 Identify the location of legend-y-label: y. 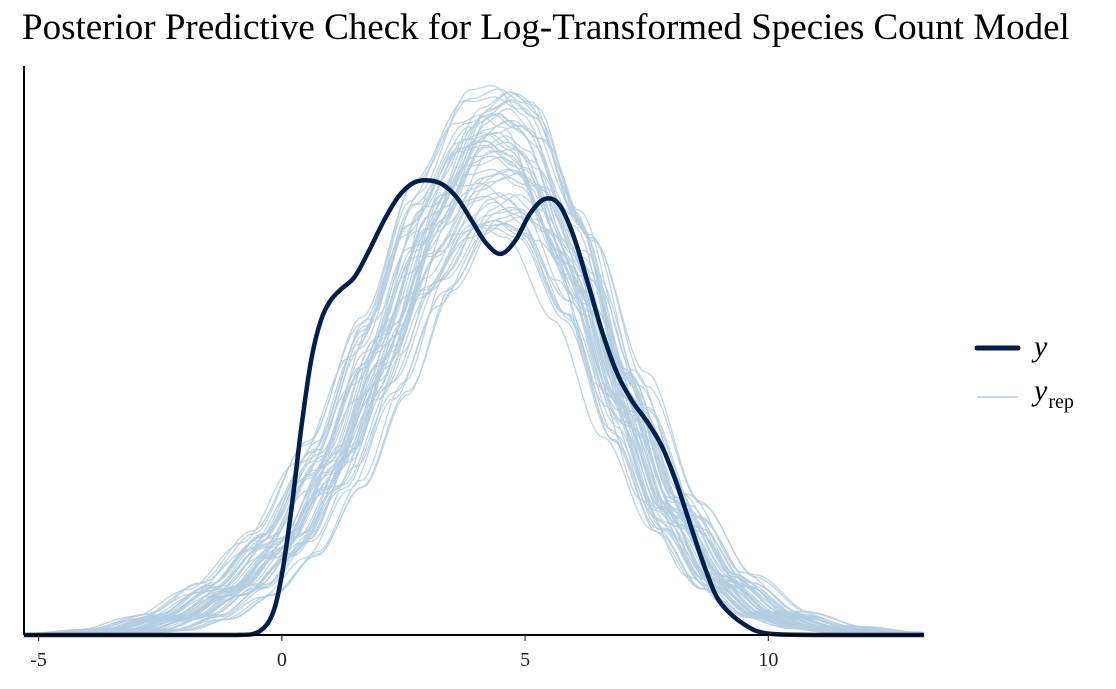
(1039, 346).